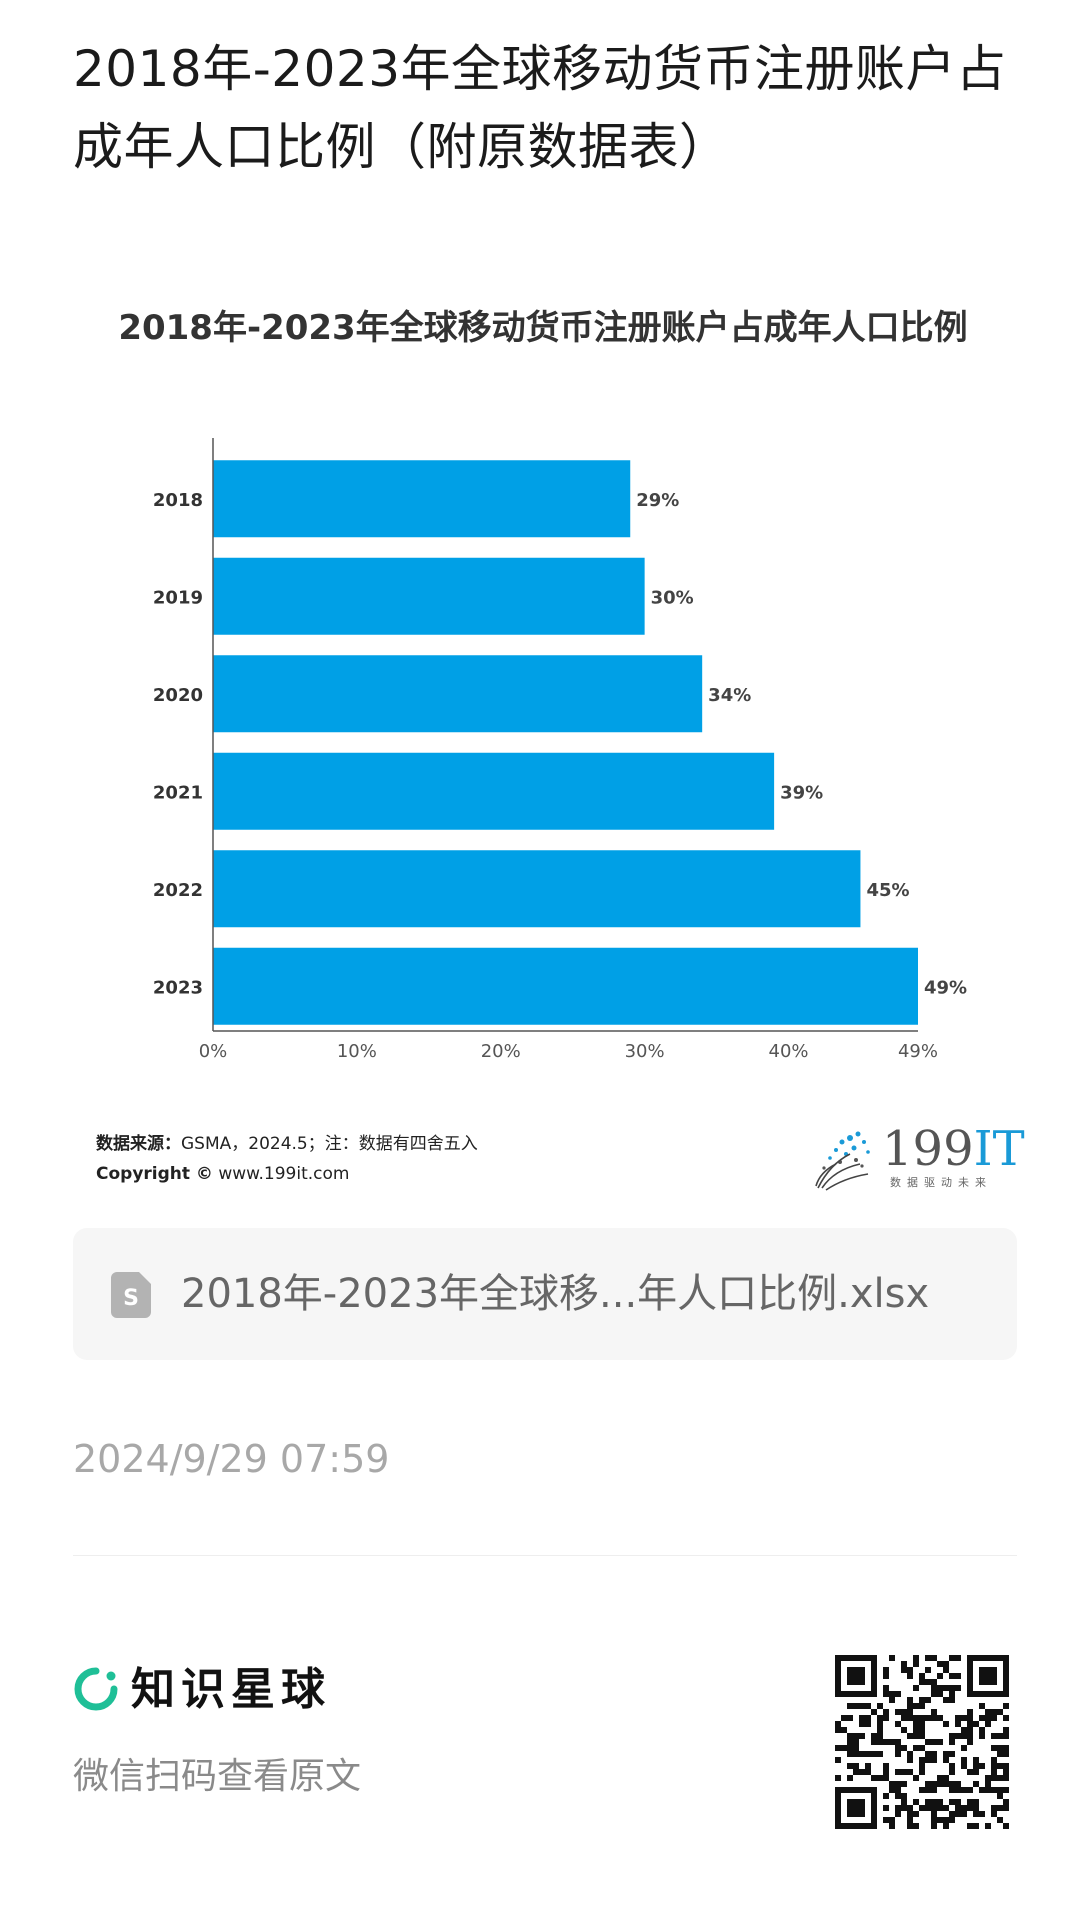 The image size is (1080, 1913). What do you see at coordinates (999, 1149) in the screenshot?
I see `logo-it: IT` at bounding box center [999, 1149].